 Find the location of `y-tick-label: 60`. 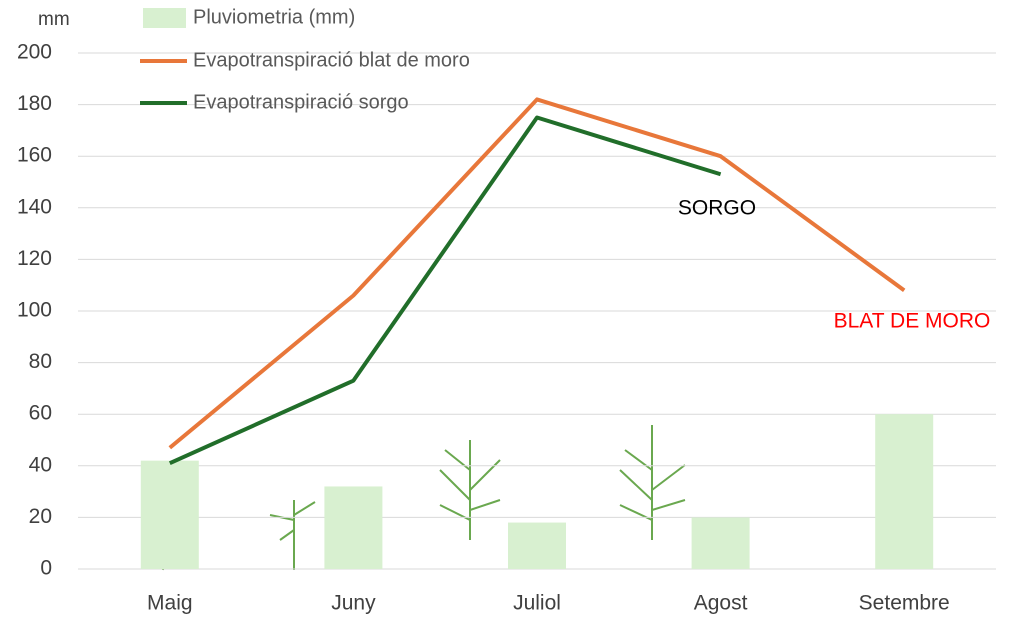

y-tick-label: 60 is located at coordinates (40, 413).